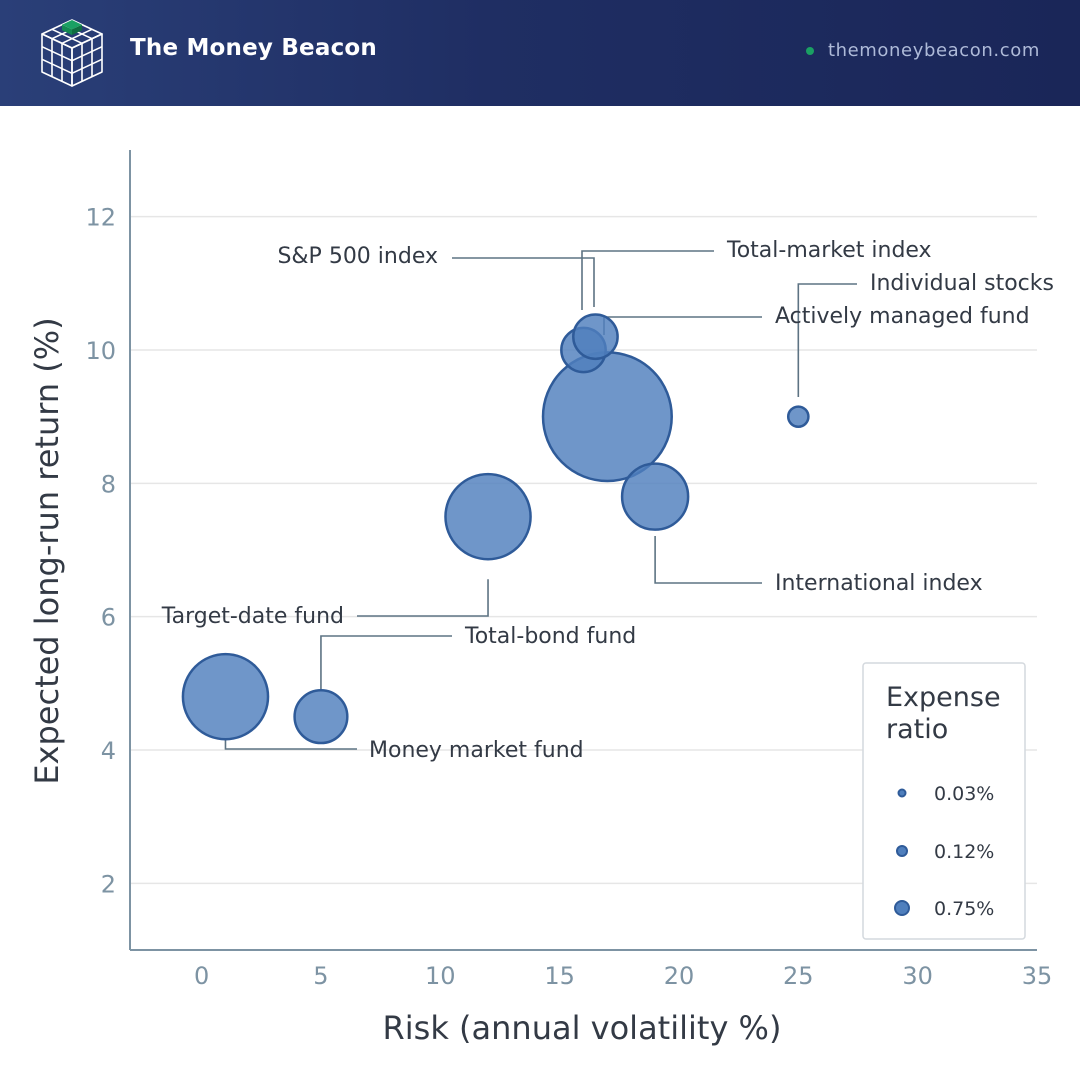 This screenshot has width=1080, height=1080. I want to click on x-tick-label: 30, so click(917, 976).